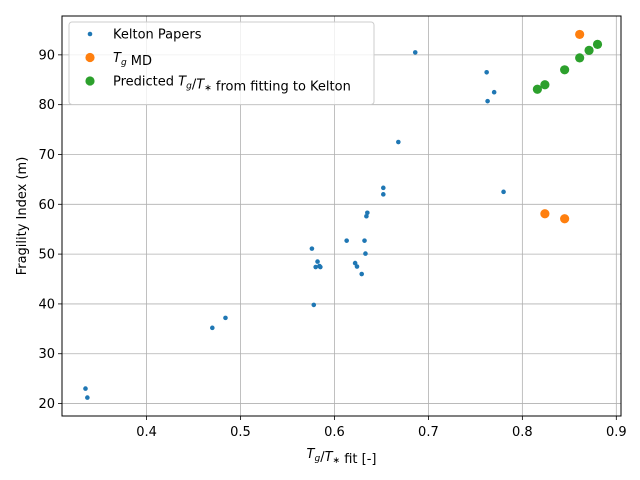 Image resolution: width=640 pixels, height=480 pixels. Describe the element at coordinates (146, 432) in the screenshot. I see `x-tick-label: 0.4` at that location.